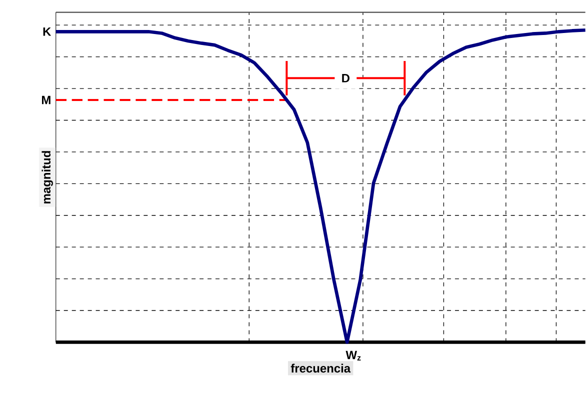 This screenshot has width=587, height=411. Describe the element at coordinates (320, 368) in the screenshot. I see `x-axis-title: frecuencia` at that location.